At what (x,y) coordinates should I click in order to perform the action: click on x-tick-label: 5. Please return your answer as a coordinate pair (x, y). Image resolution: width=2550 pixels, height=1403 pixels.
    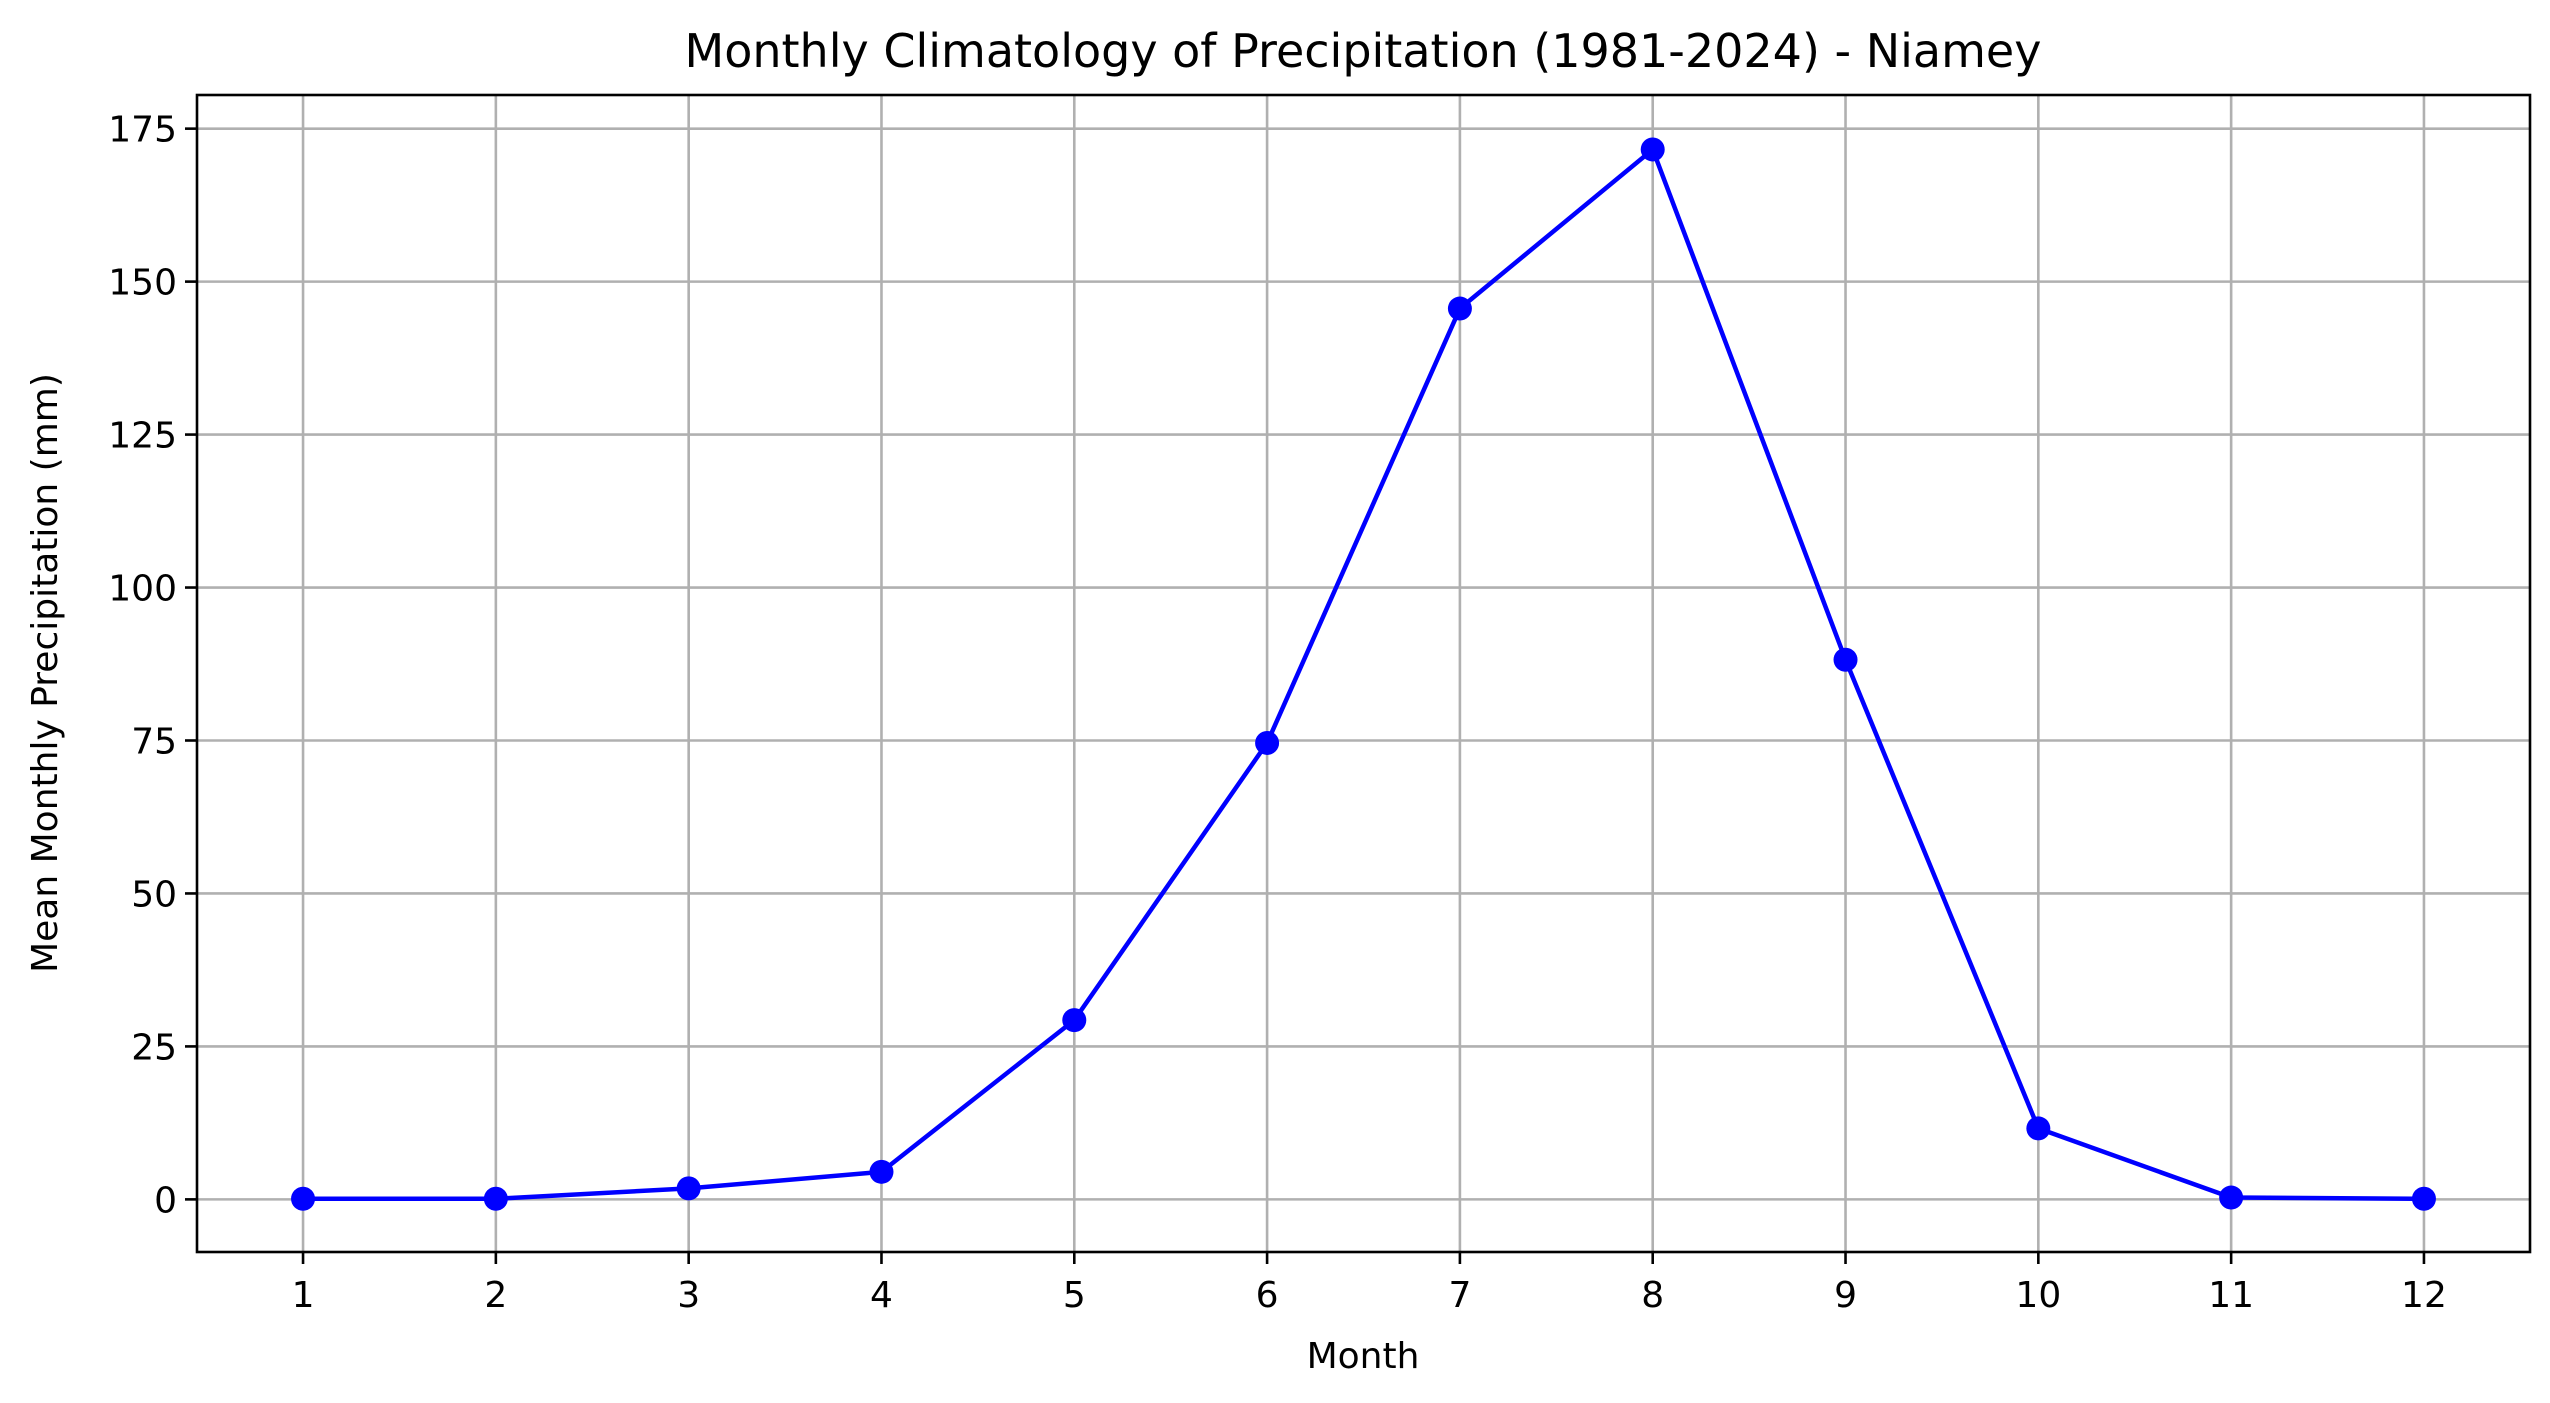
    Looking at the image, I should click on (1074, 1295).